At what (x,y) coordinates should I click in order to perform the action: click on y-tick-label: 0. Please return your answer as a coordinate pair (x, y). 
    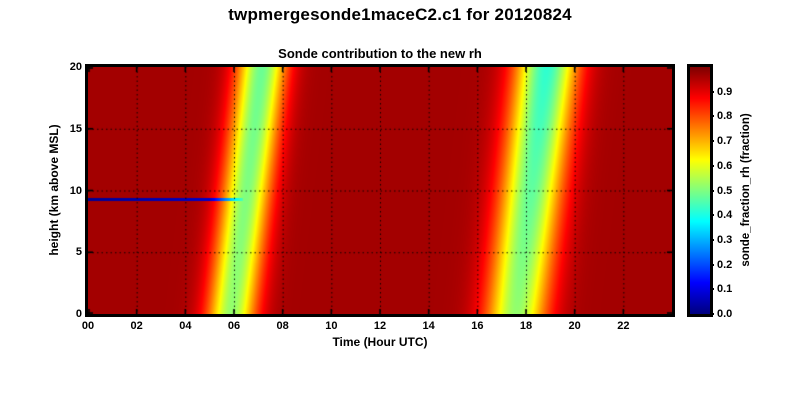
    Looking at the image, I should click on (78, 314).